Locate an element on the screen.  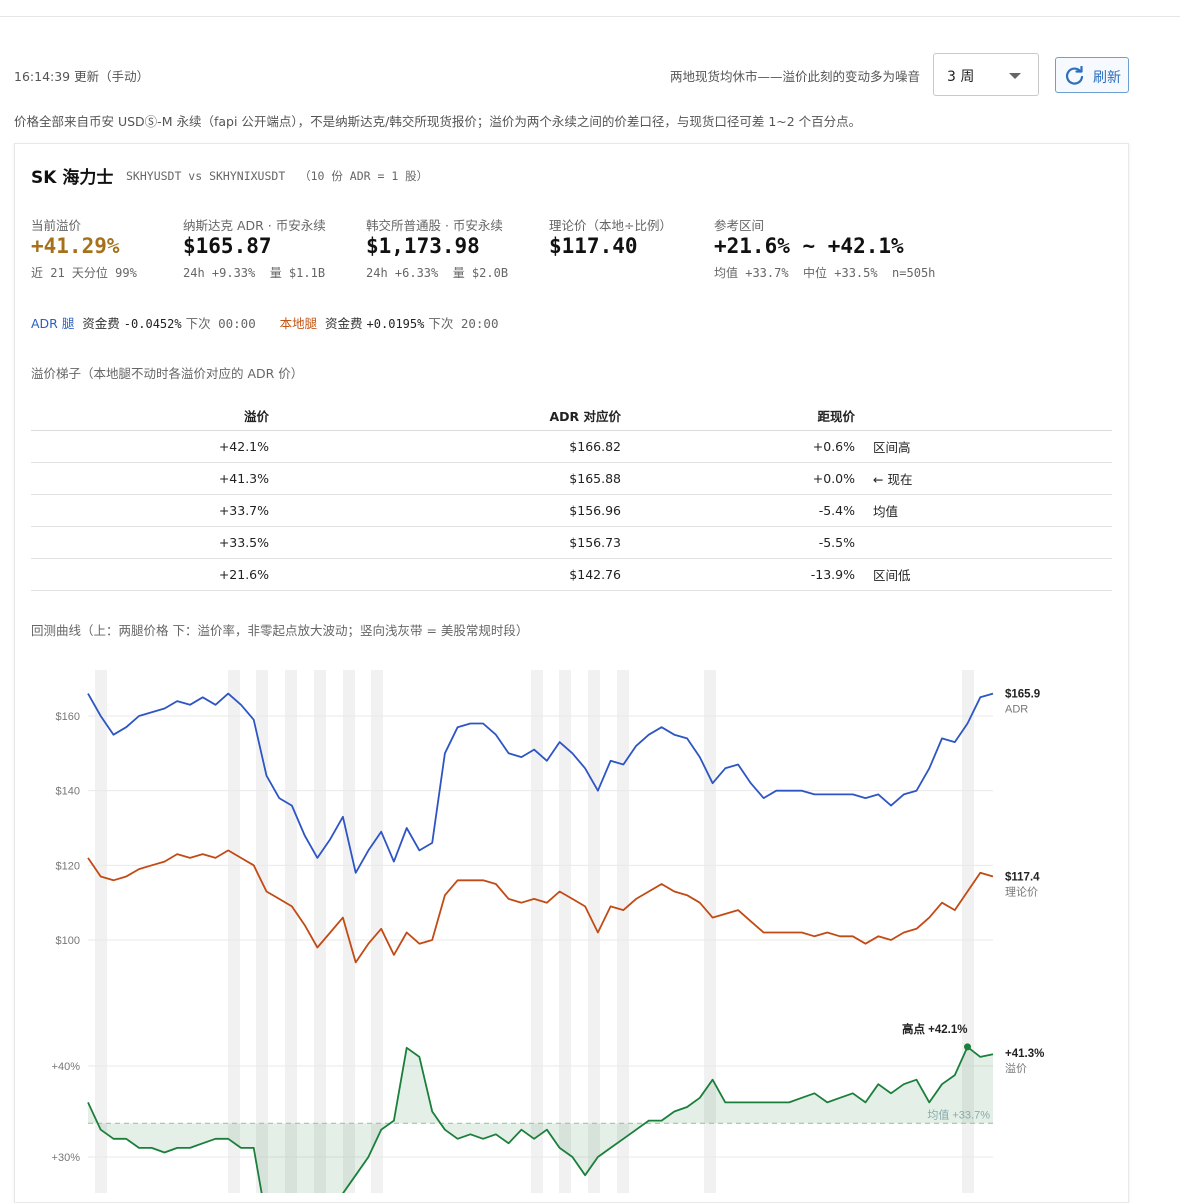
metric-local-sub: 24h +6.33% 量 $2.0B is located at coordinates (437, 273).